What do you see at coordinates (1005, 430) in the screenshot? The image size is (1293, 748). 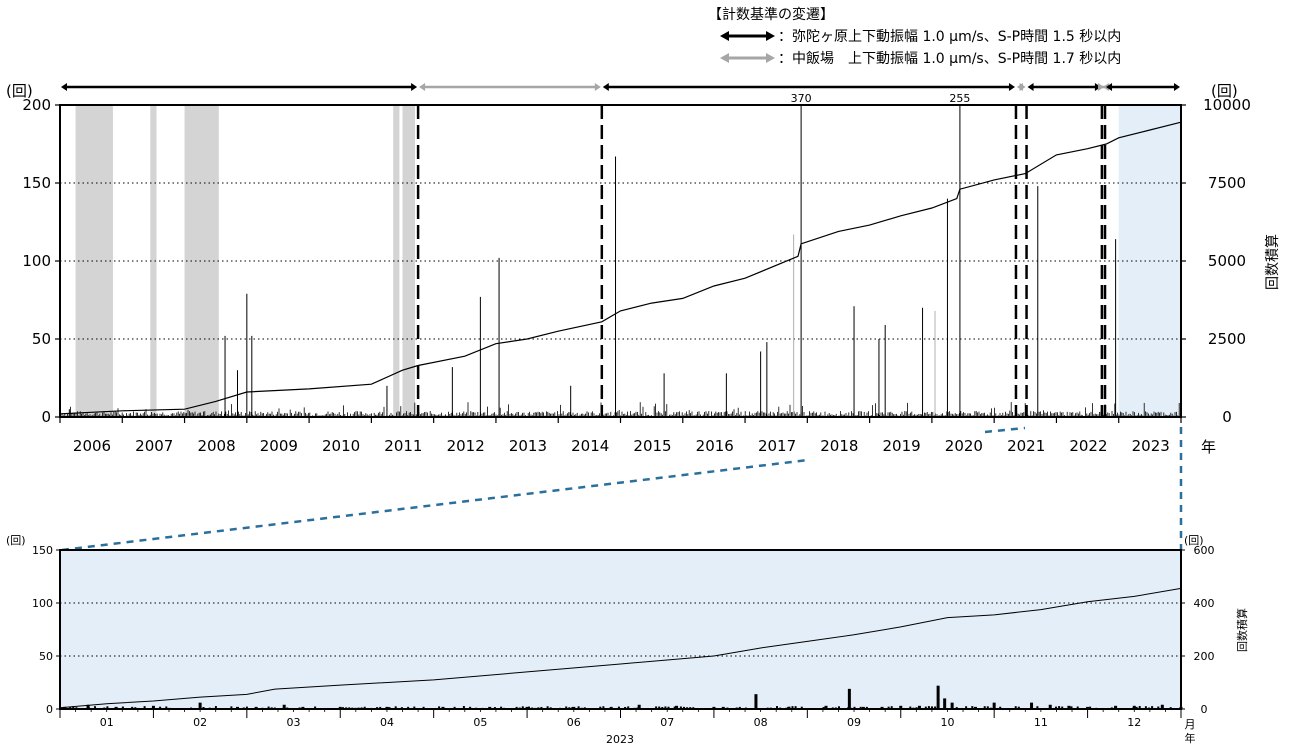 I see `zoom-connector-mid` at bounding box center [1005, 430].